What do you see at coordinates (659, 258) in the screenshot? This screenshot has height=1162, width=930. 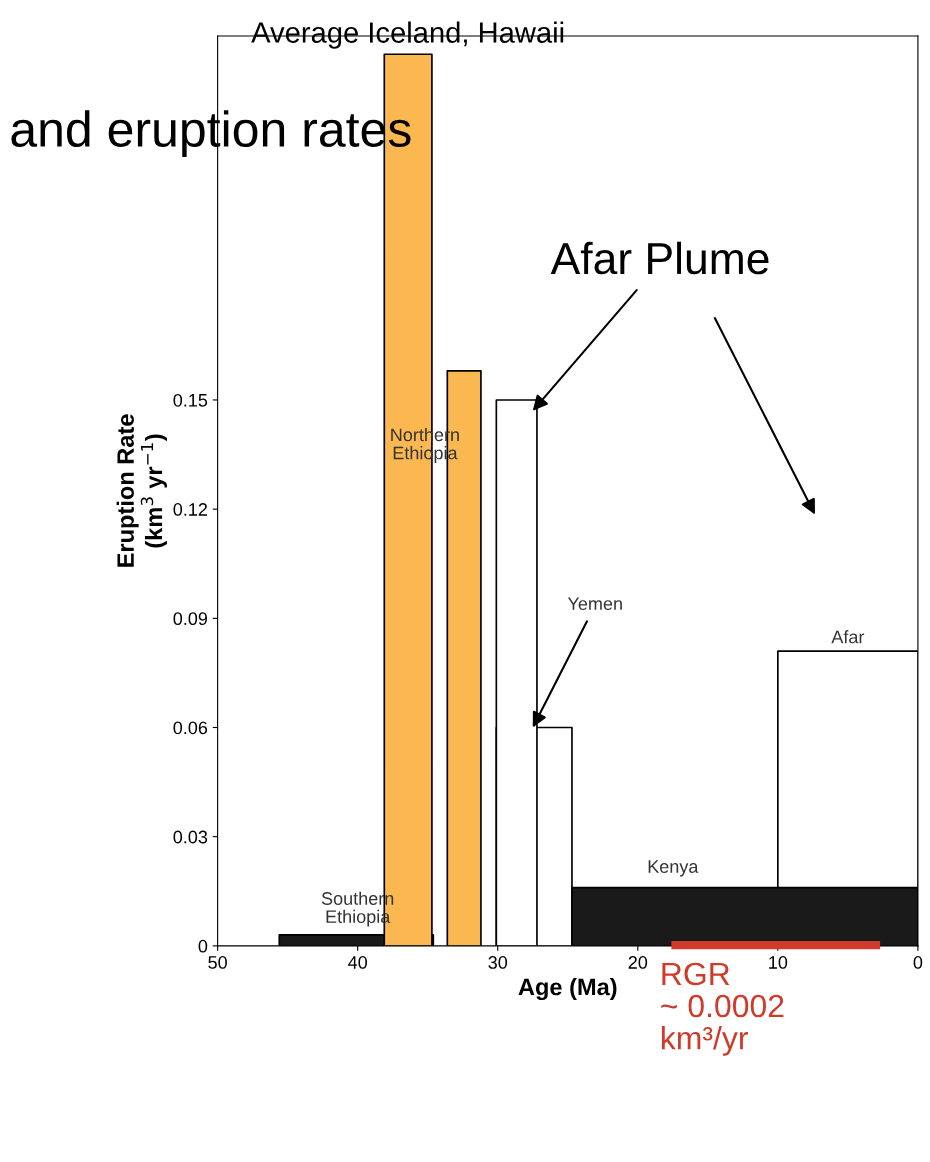 I see `annotation: Afar Plume` at bounding box center [659, 258].